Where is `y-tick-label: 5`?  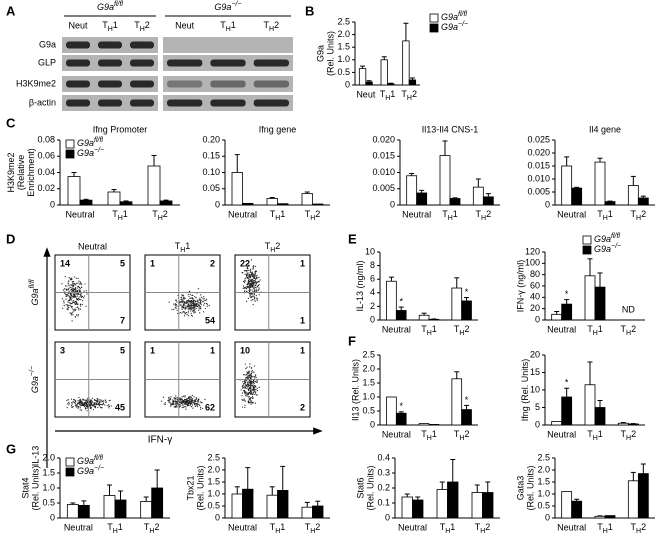
y-tick-label: 5 is located at coordinates (537, 407).